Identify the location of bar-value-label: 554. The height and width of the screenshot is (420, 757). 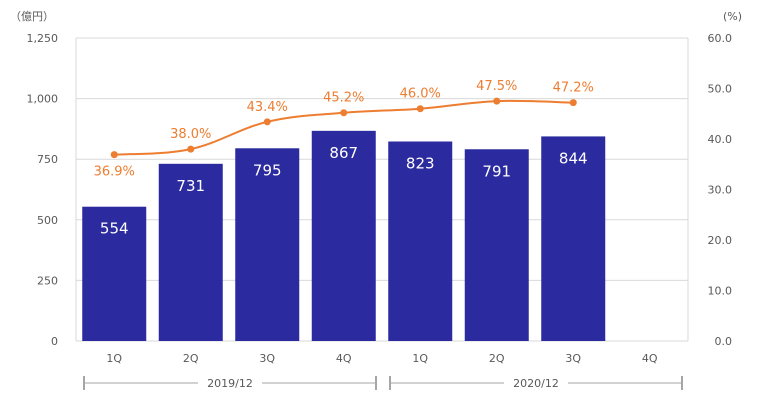
(114, 229).